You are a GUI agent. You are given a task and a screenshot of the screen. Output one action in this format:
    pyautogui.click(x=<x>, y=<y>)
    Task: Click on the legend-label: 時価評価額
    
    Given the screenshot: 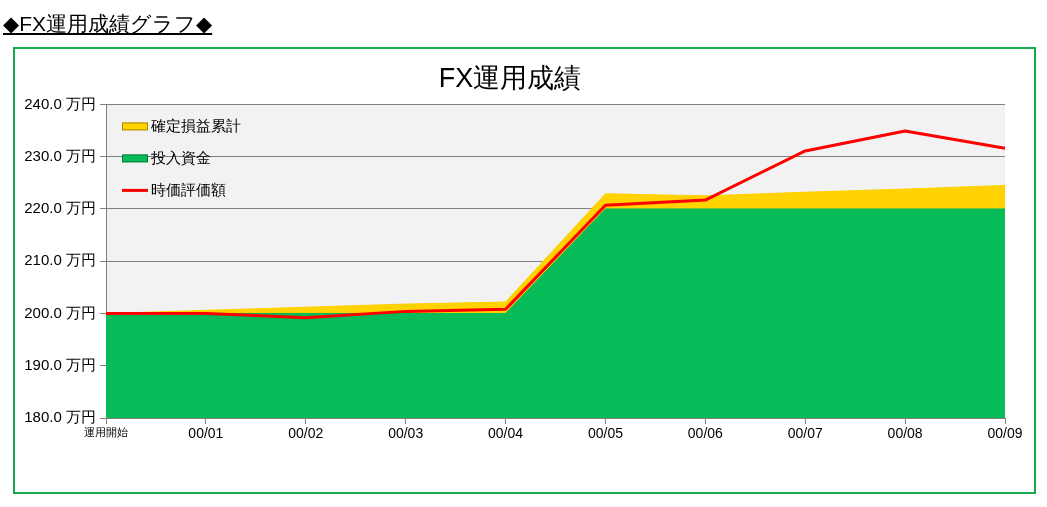 What is the action you would take?
    pyautogui.click(x=188, y=189)
    